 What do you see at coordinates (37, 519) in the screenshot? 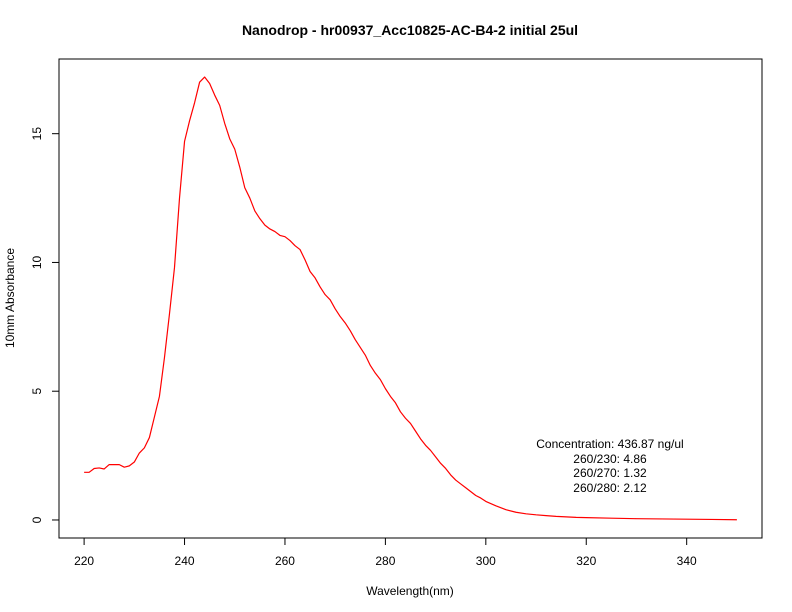
I see `y-tick-label: 0` at bounding box center [37, 519].